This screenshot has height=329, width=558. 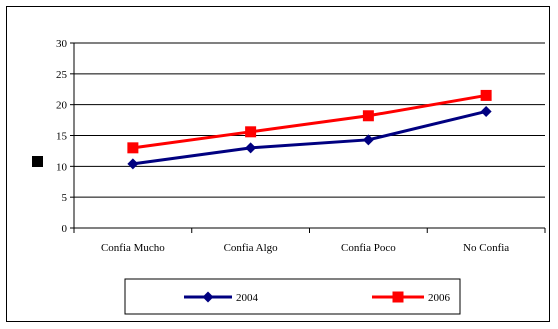 What do you see at coordinates (486, 248) in the screenshot?
I see `x-tick-label: No Confia` at bounding box center [486, 248].